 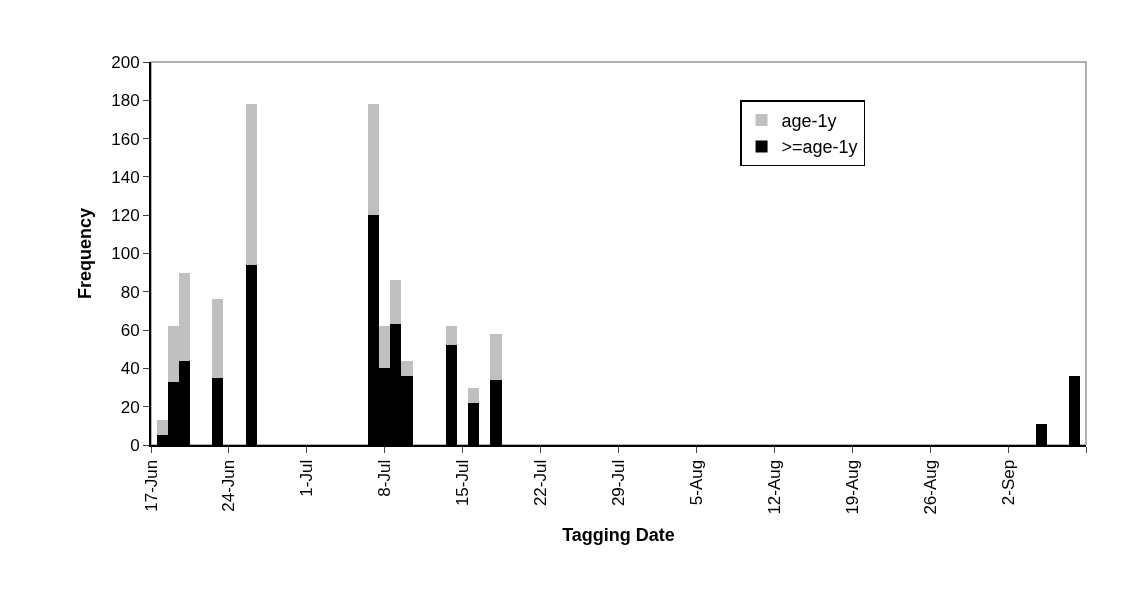 I want to click on y-tick-label: 120, so click(x=125, y=216).